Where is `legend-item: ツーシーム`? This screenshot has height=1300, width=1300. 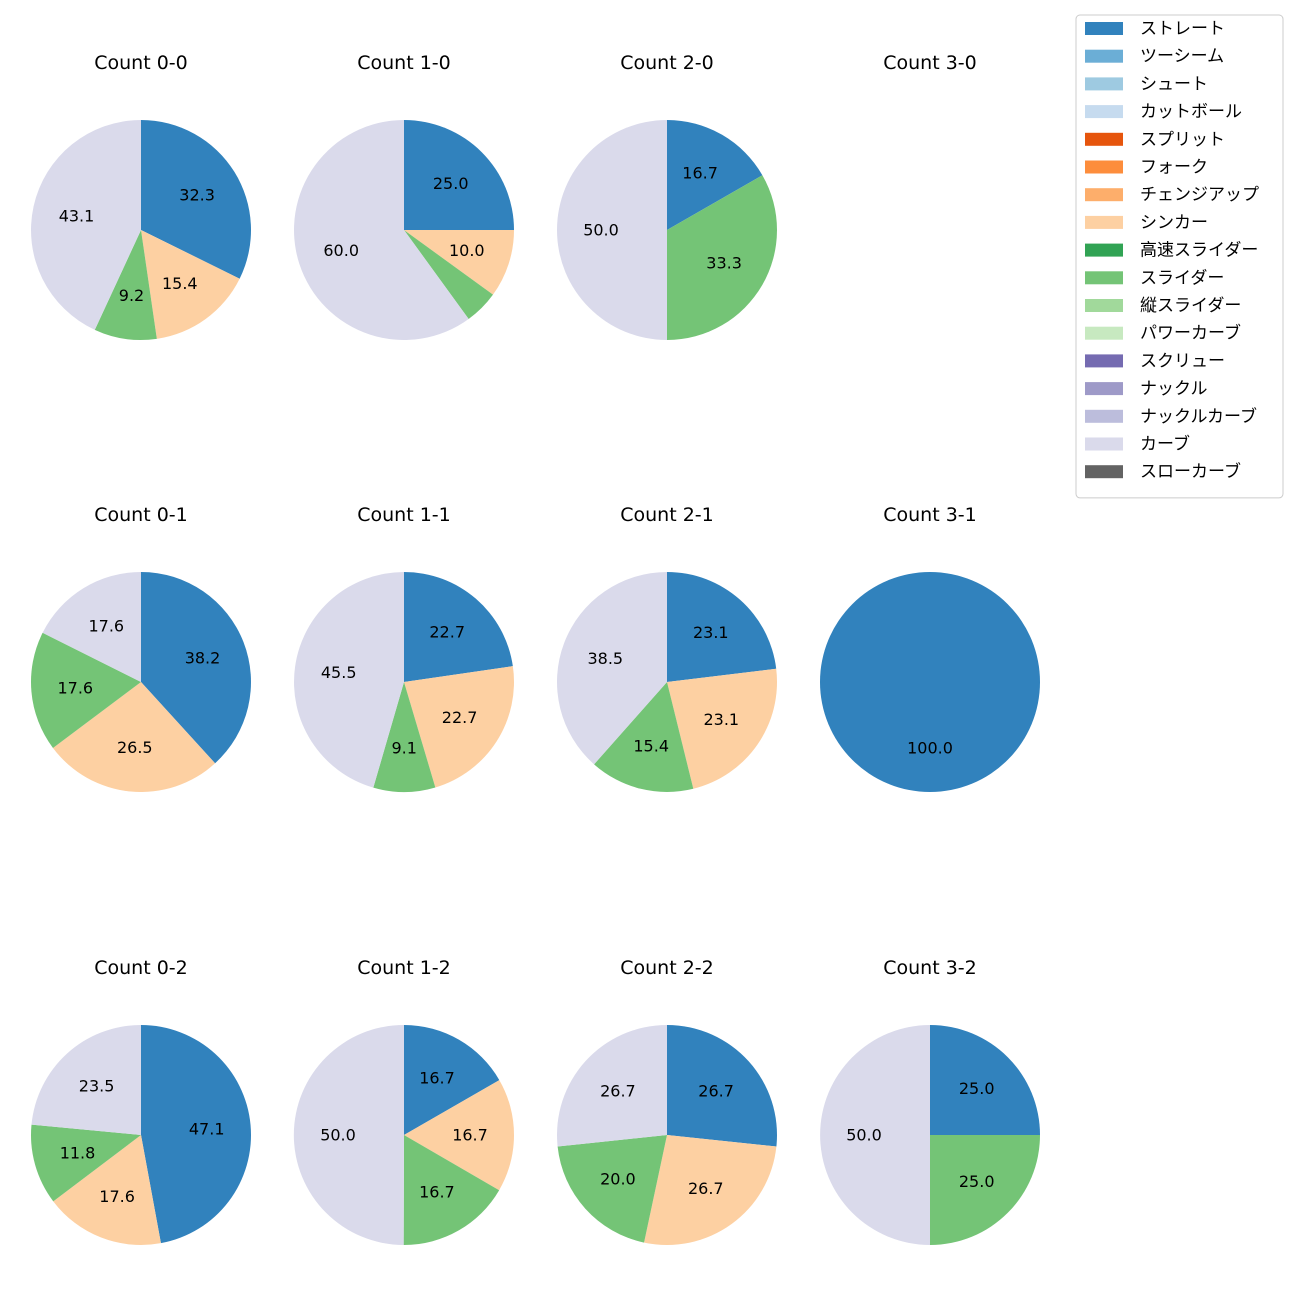
legend-item: ツーシーム is located at coordinates (1154, 57).